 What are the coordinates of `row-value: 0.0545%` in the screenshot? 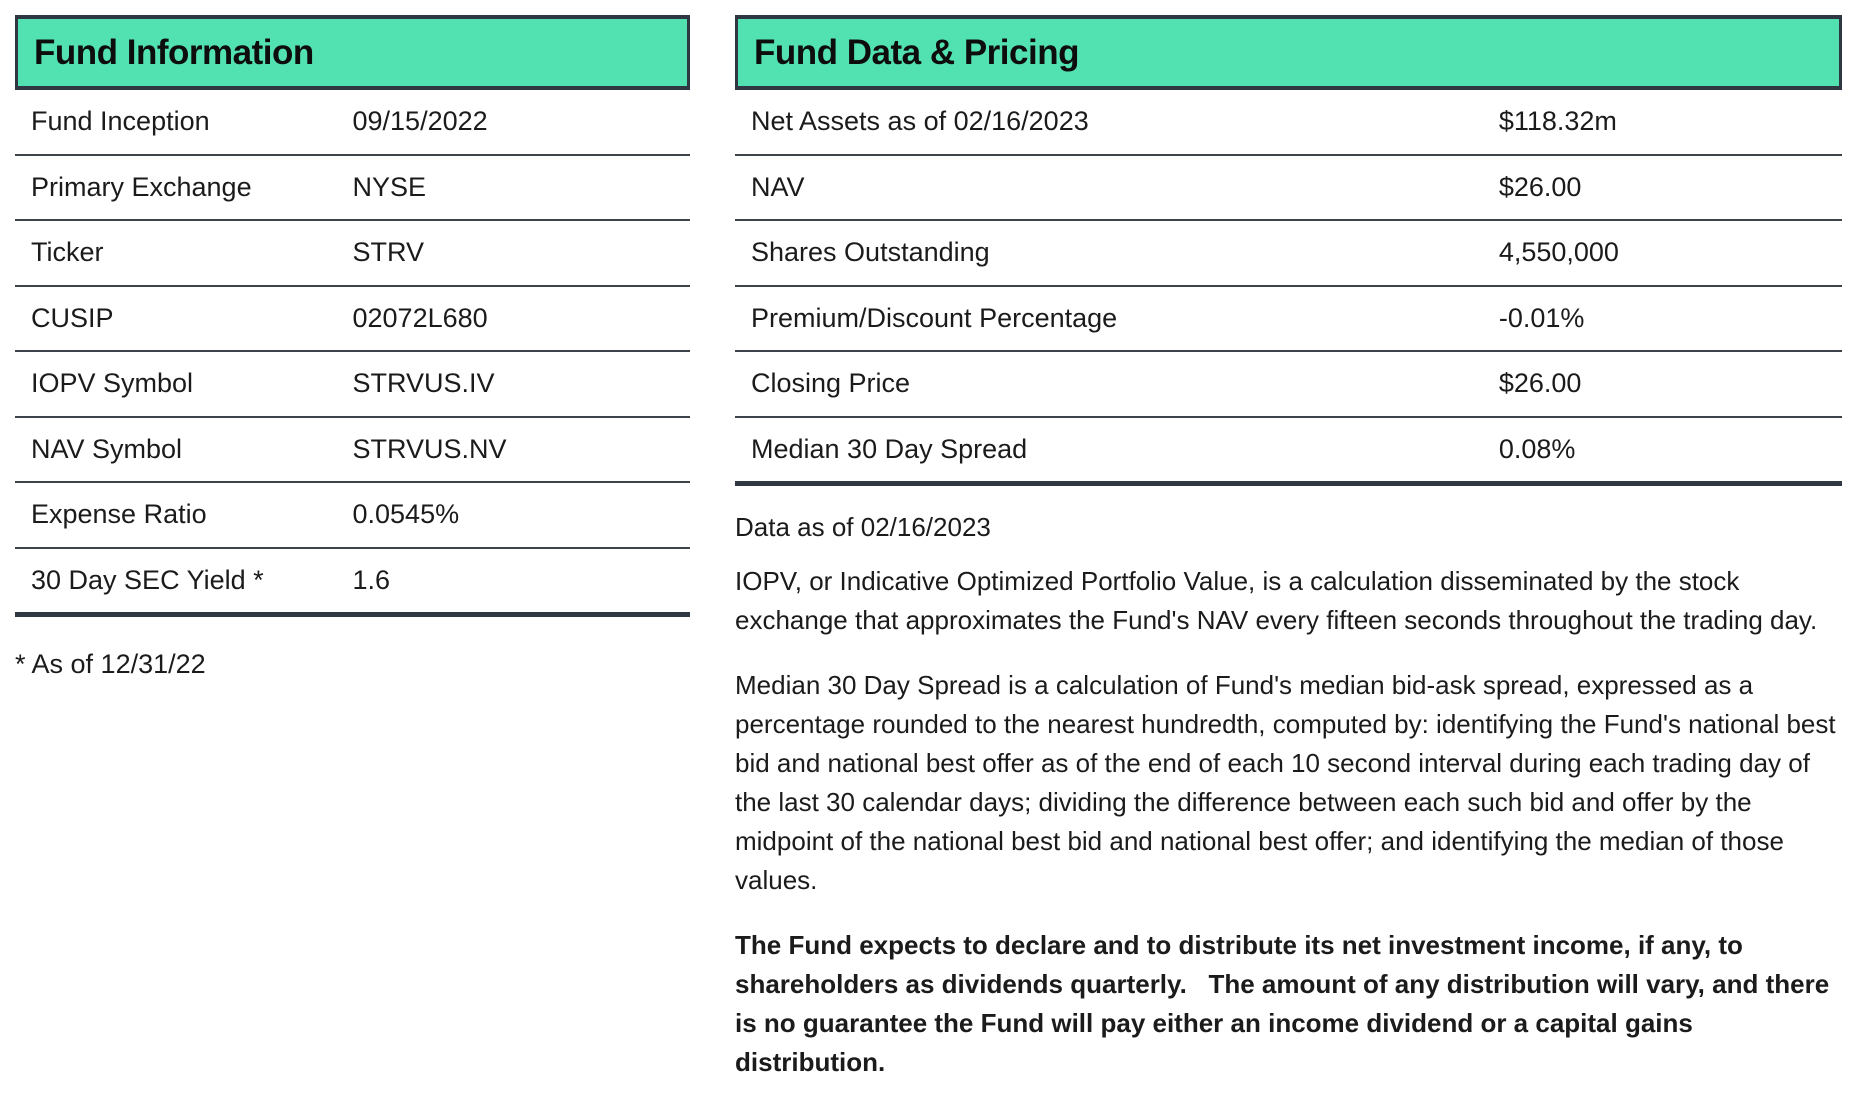 It's located at (406, 514).